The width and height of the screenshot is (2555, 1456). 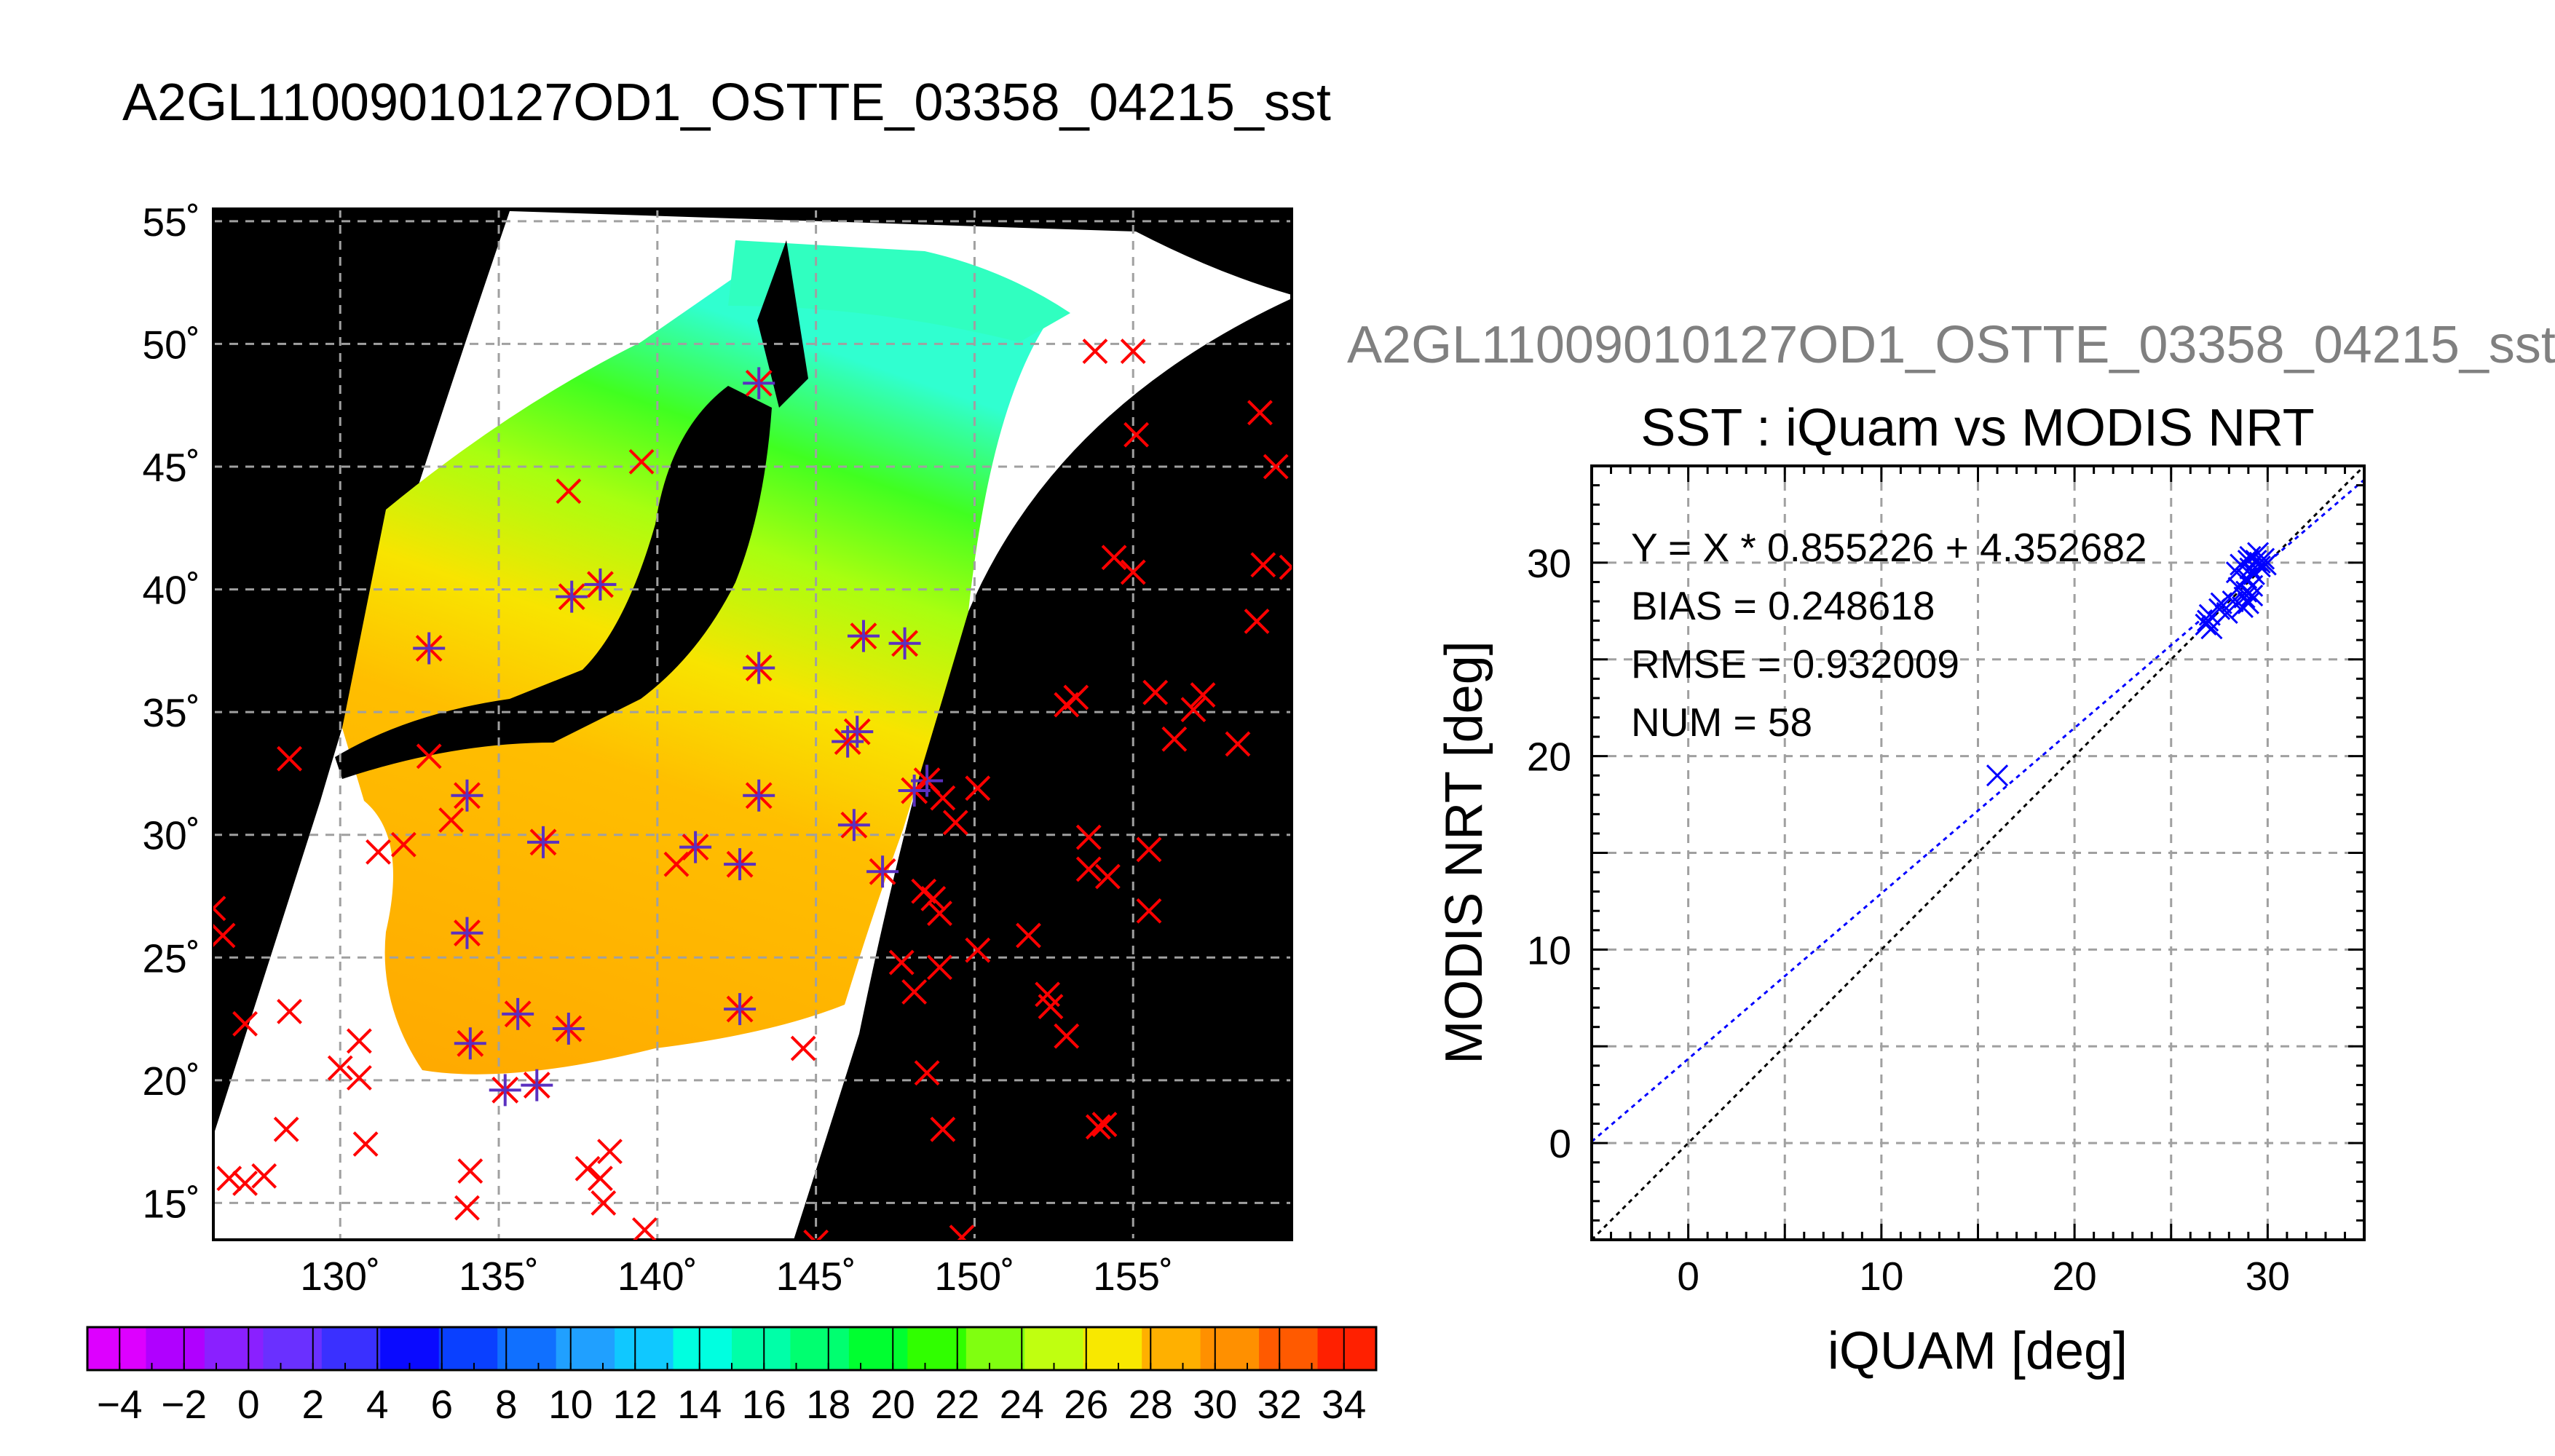 What do you see at coordinates (939, 967) in the screenshot?
I see `map-obs-marker-36-b` at bounding box center [939, 967].